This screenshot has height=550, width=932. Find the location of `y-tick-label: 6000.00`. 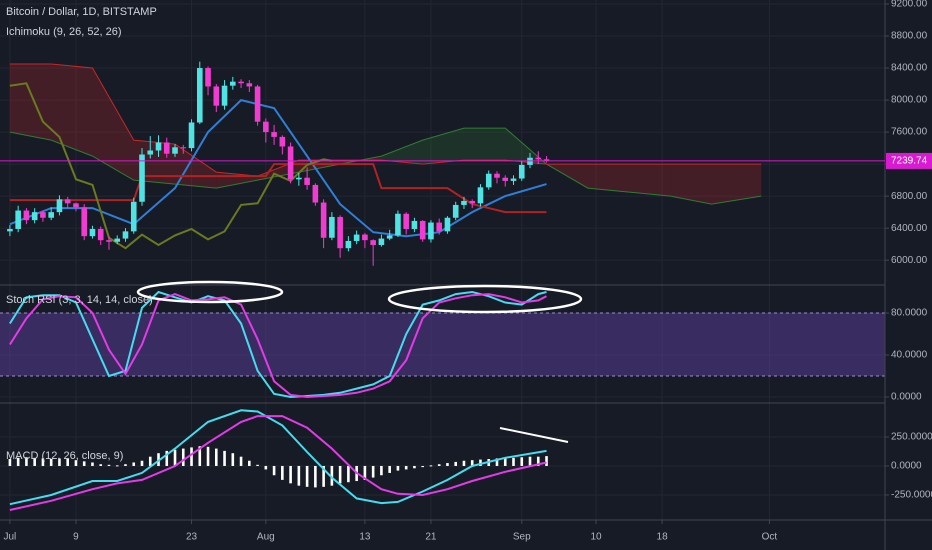

y-tick-label: 6000.00 is located at coordinates (909, 260).